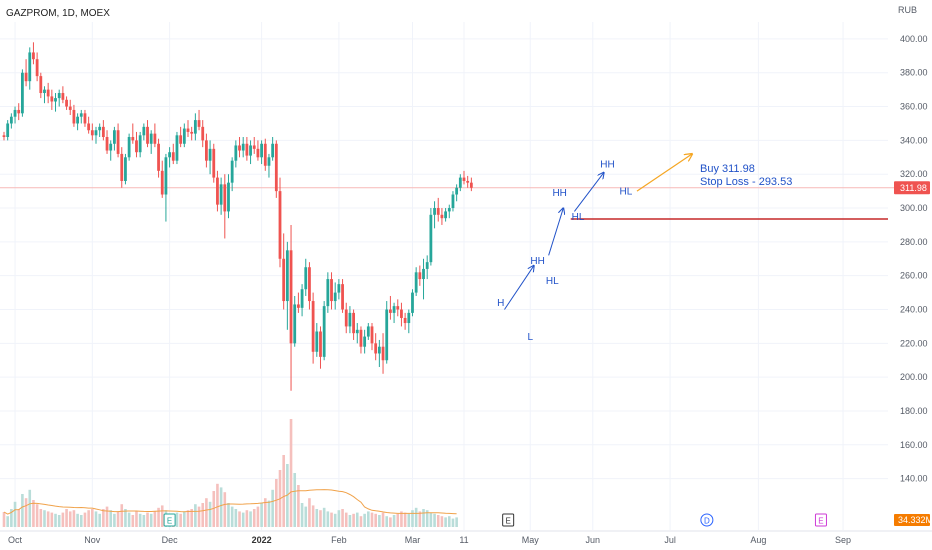 This screenshot has width=932, height=550. I want to click on event-marker-d: D, so click(707, 520).